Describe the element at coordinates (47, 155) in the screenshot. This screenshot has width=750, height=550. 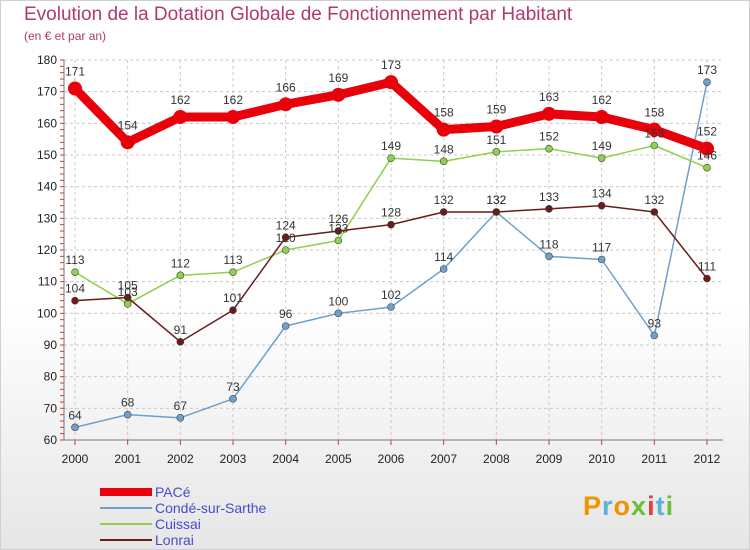
I see `y-tick-label: 150` at that location.